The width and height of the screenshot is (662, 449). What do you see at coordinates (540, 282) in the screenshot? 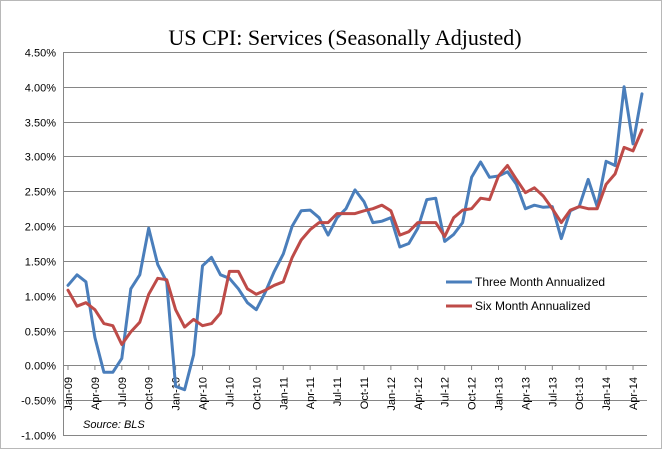
I see `legend-label-three-month: Three Month Annualized` at bounding box center [540, 282].